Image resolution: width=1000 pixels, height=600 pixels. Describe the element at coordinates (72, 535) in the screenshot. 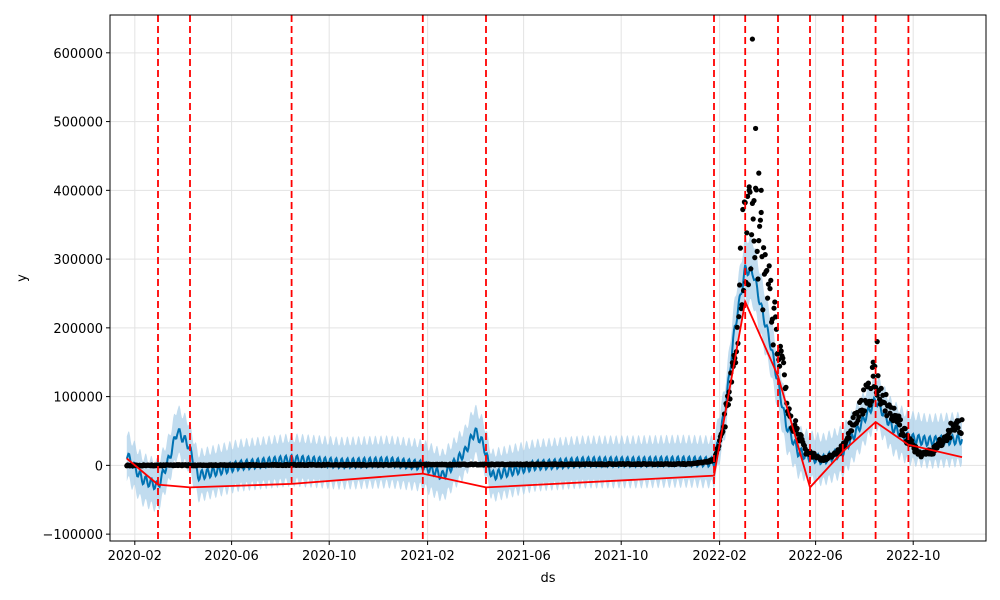

I see `y-tick-label: −100000` at that location.